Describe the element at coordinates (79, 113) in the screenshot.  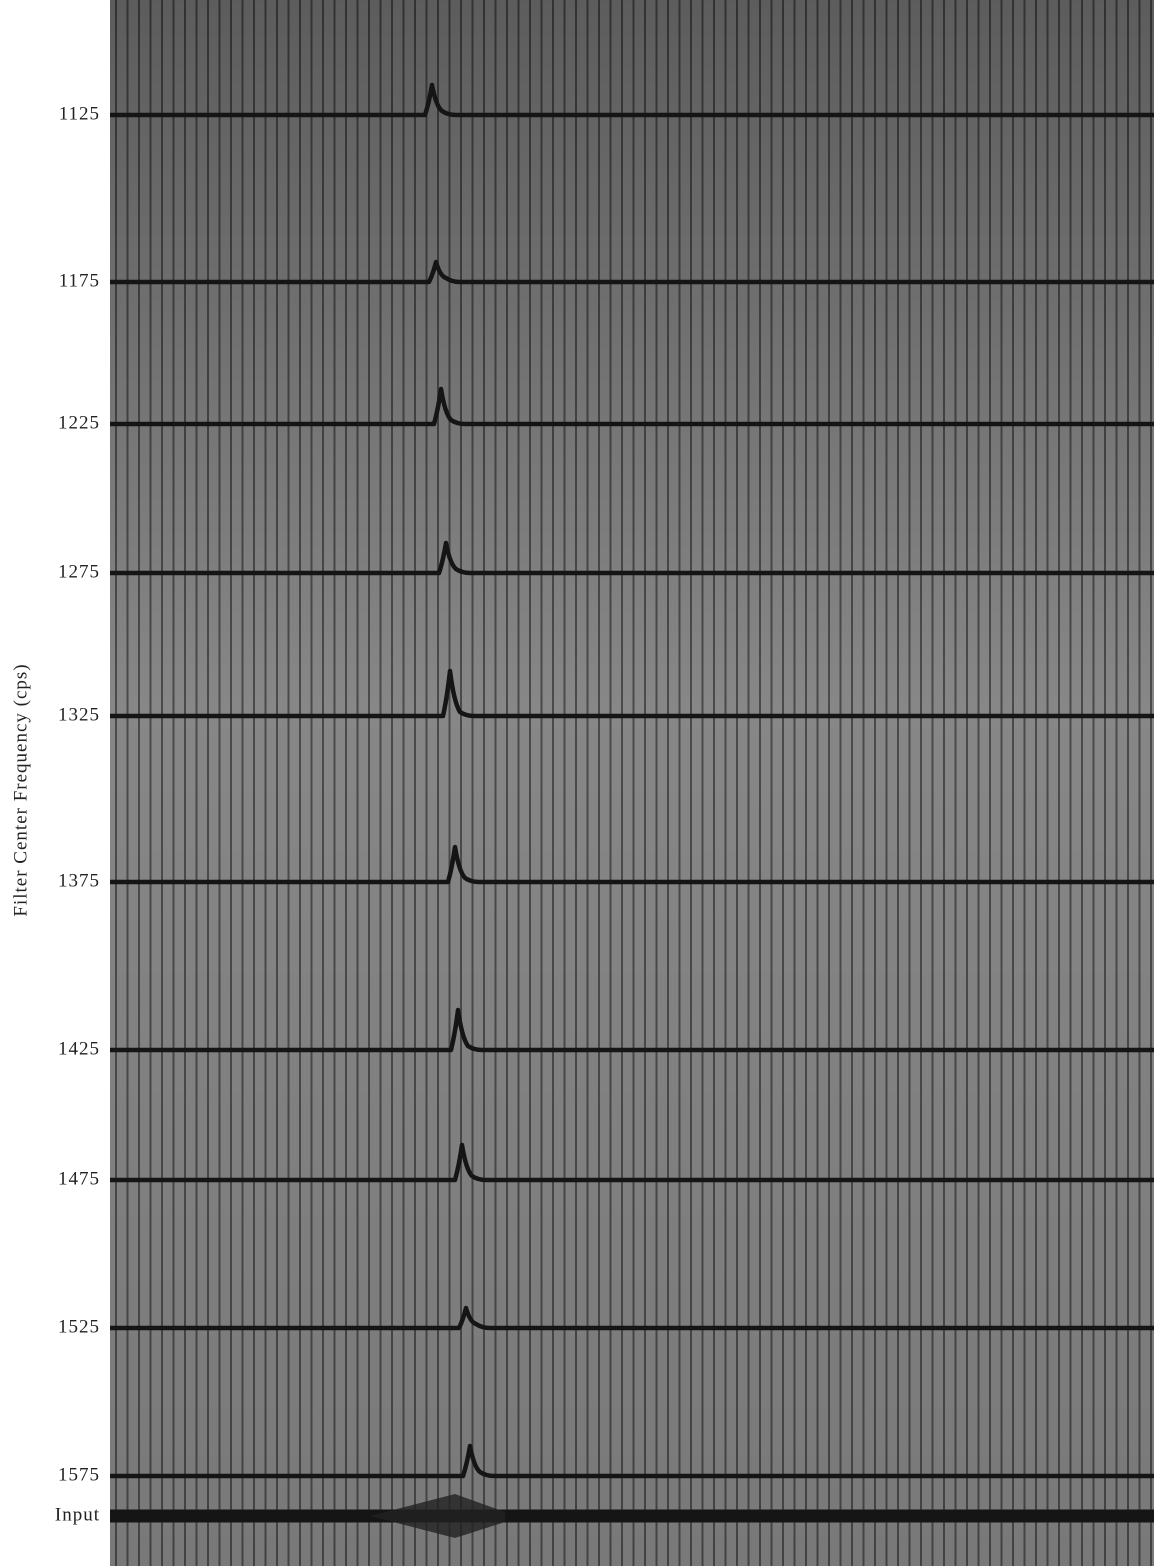
I see `row-label: 1125` at that location.